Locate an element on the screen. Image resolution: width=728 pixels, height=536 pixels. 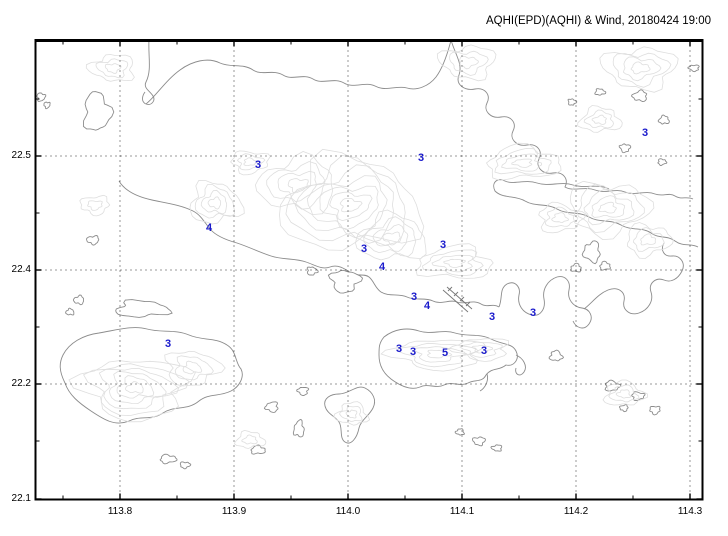
x-axis-tick-label: 113.9 is located at coordinates (234, 511).